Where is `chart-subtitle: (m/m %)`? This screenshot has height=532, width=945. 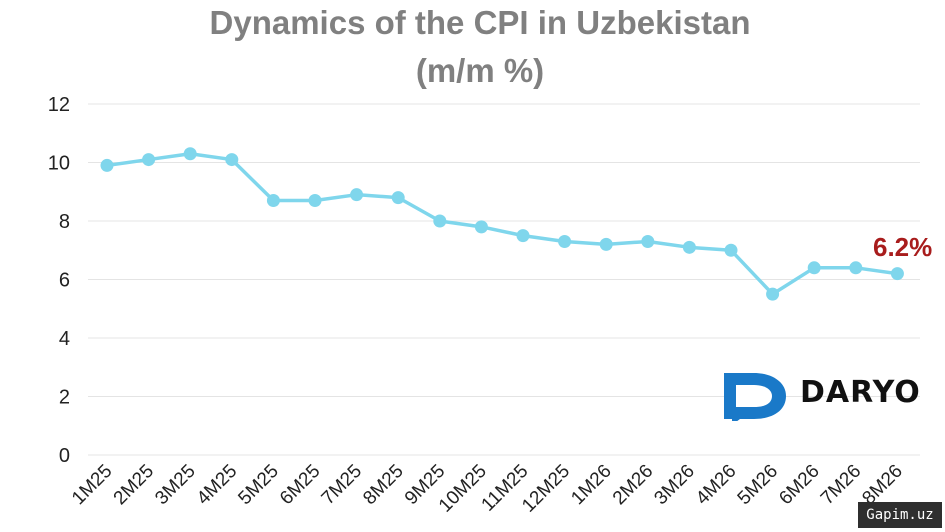 chart-subtitle: (m/m %) is located at coordinates (480, 70).